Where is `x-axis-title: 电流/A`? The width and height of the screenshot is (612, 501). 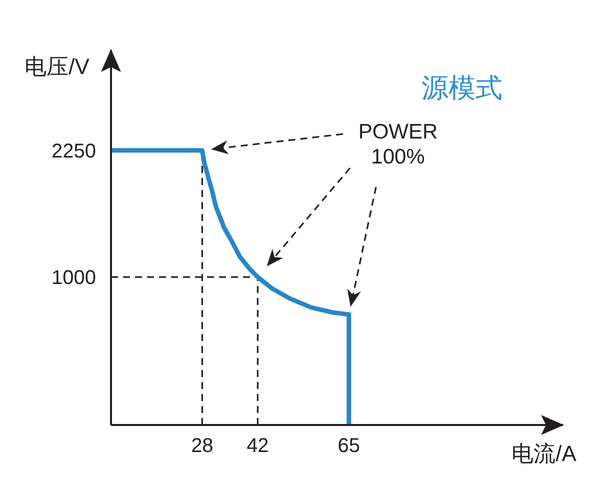 x-axis-title: 电流/A is located at coordinates (544, 453).